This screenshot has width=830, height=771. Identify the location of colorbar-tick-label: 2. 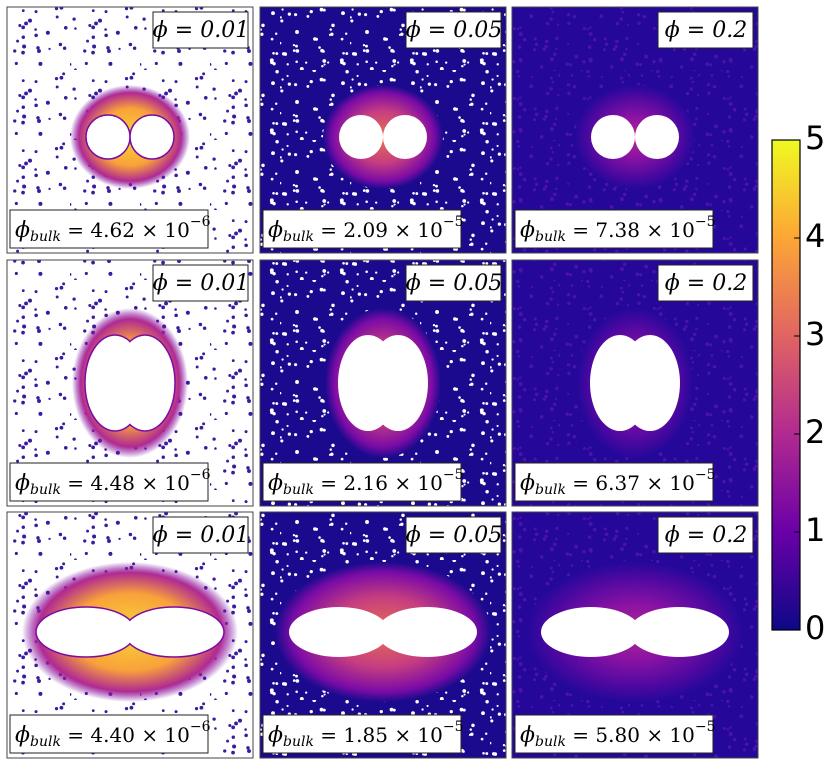
(815, 432).